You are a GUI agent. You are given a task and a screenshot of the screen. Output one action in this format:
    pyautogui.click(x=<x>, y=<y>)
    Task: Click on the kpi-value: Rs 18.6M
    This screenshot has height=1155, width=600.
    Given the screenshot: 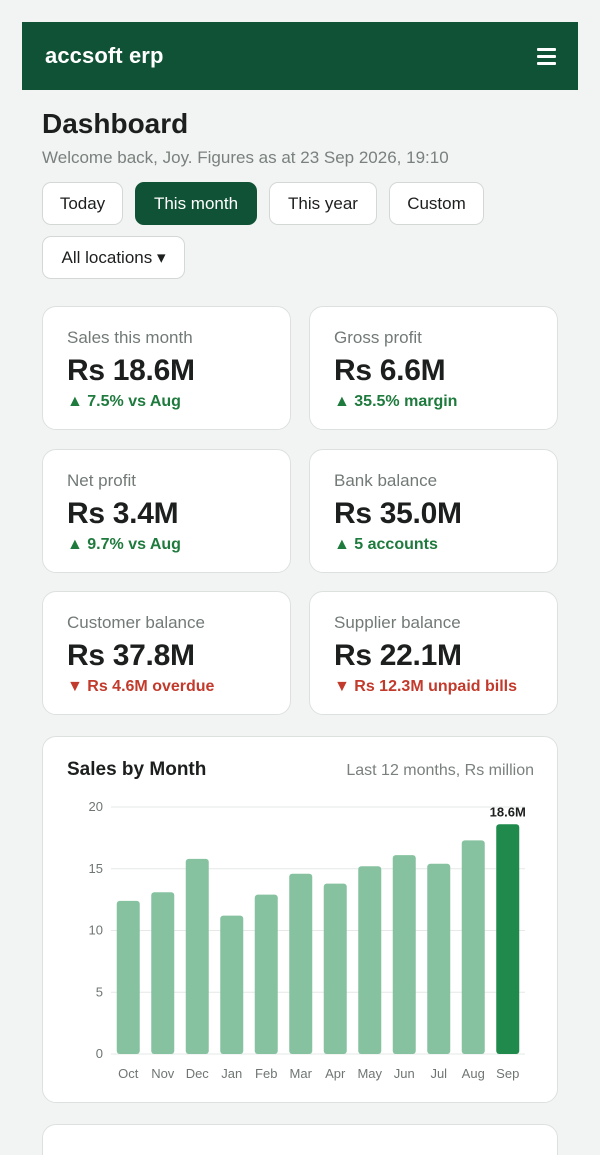 What is the action you would take?
    pyautogui.click(x=131, y=370)
    